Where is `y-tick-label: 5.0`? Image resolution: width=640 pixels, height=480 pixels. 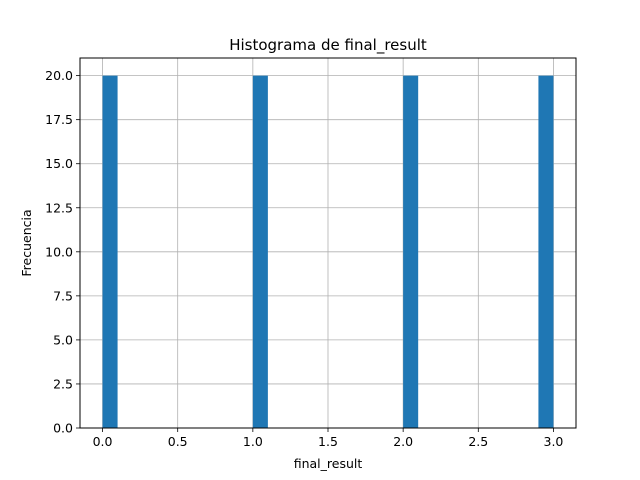 y-tick-label: 5.0 is located at coordinates (63, 339).